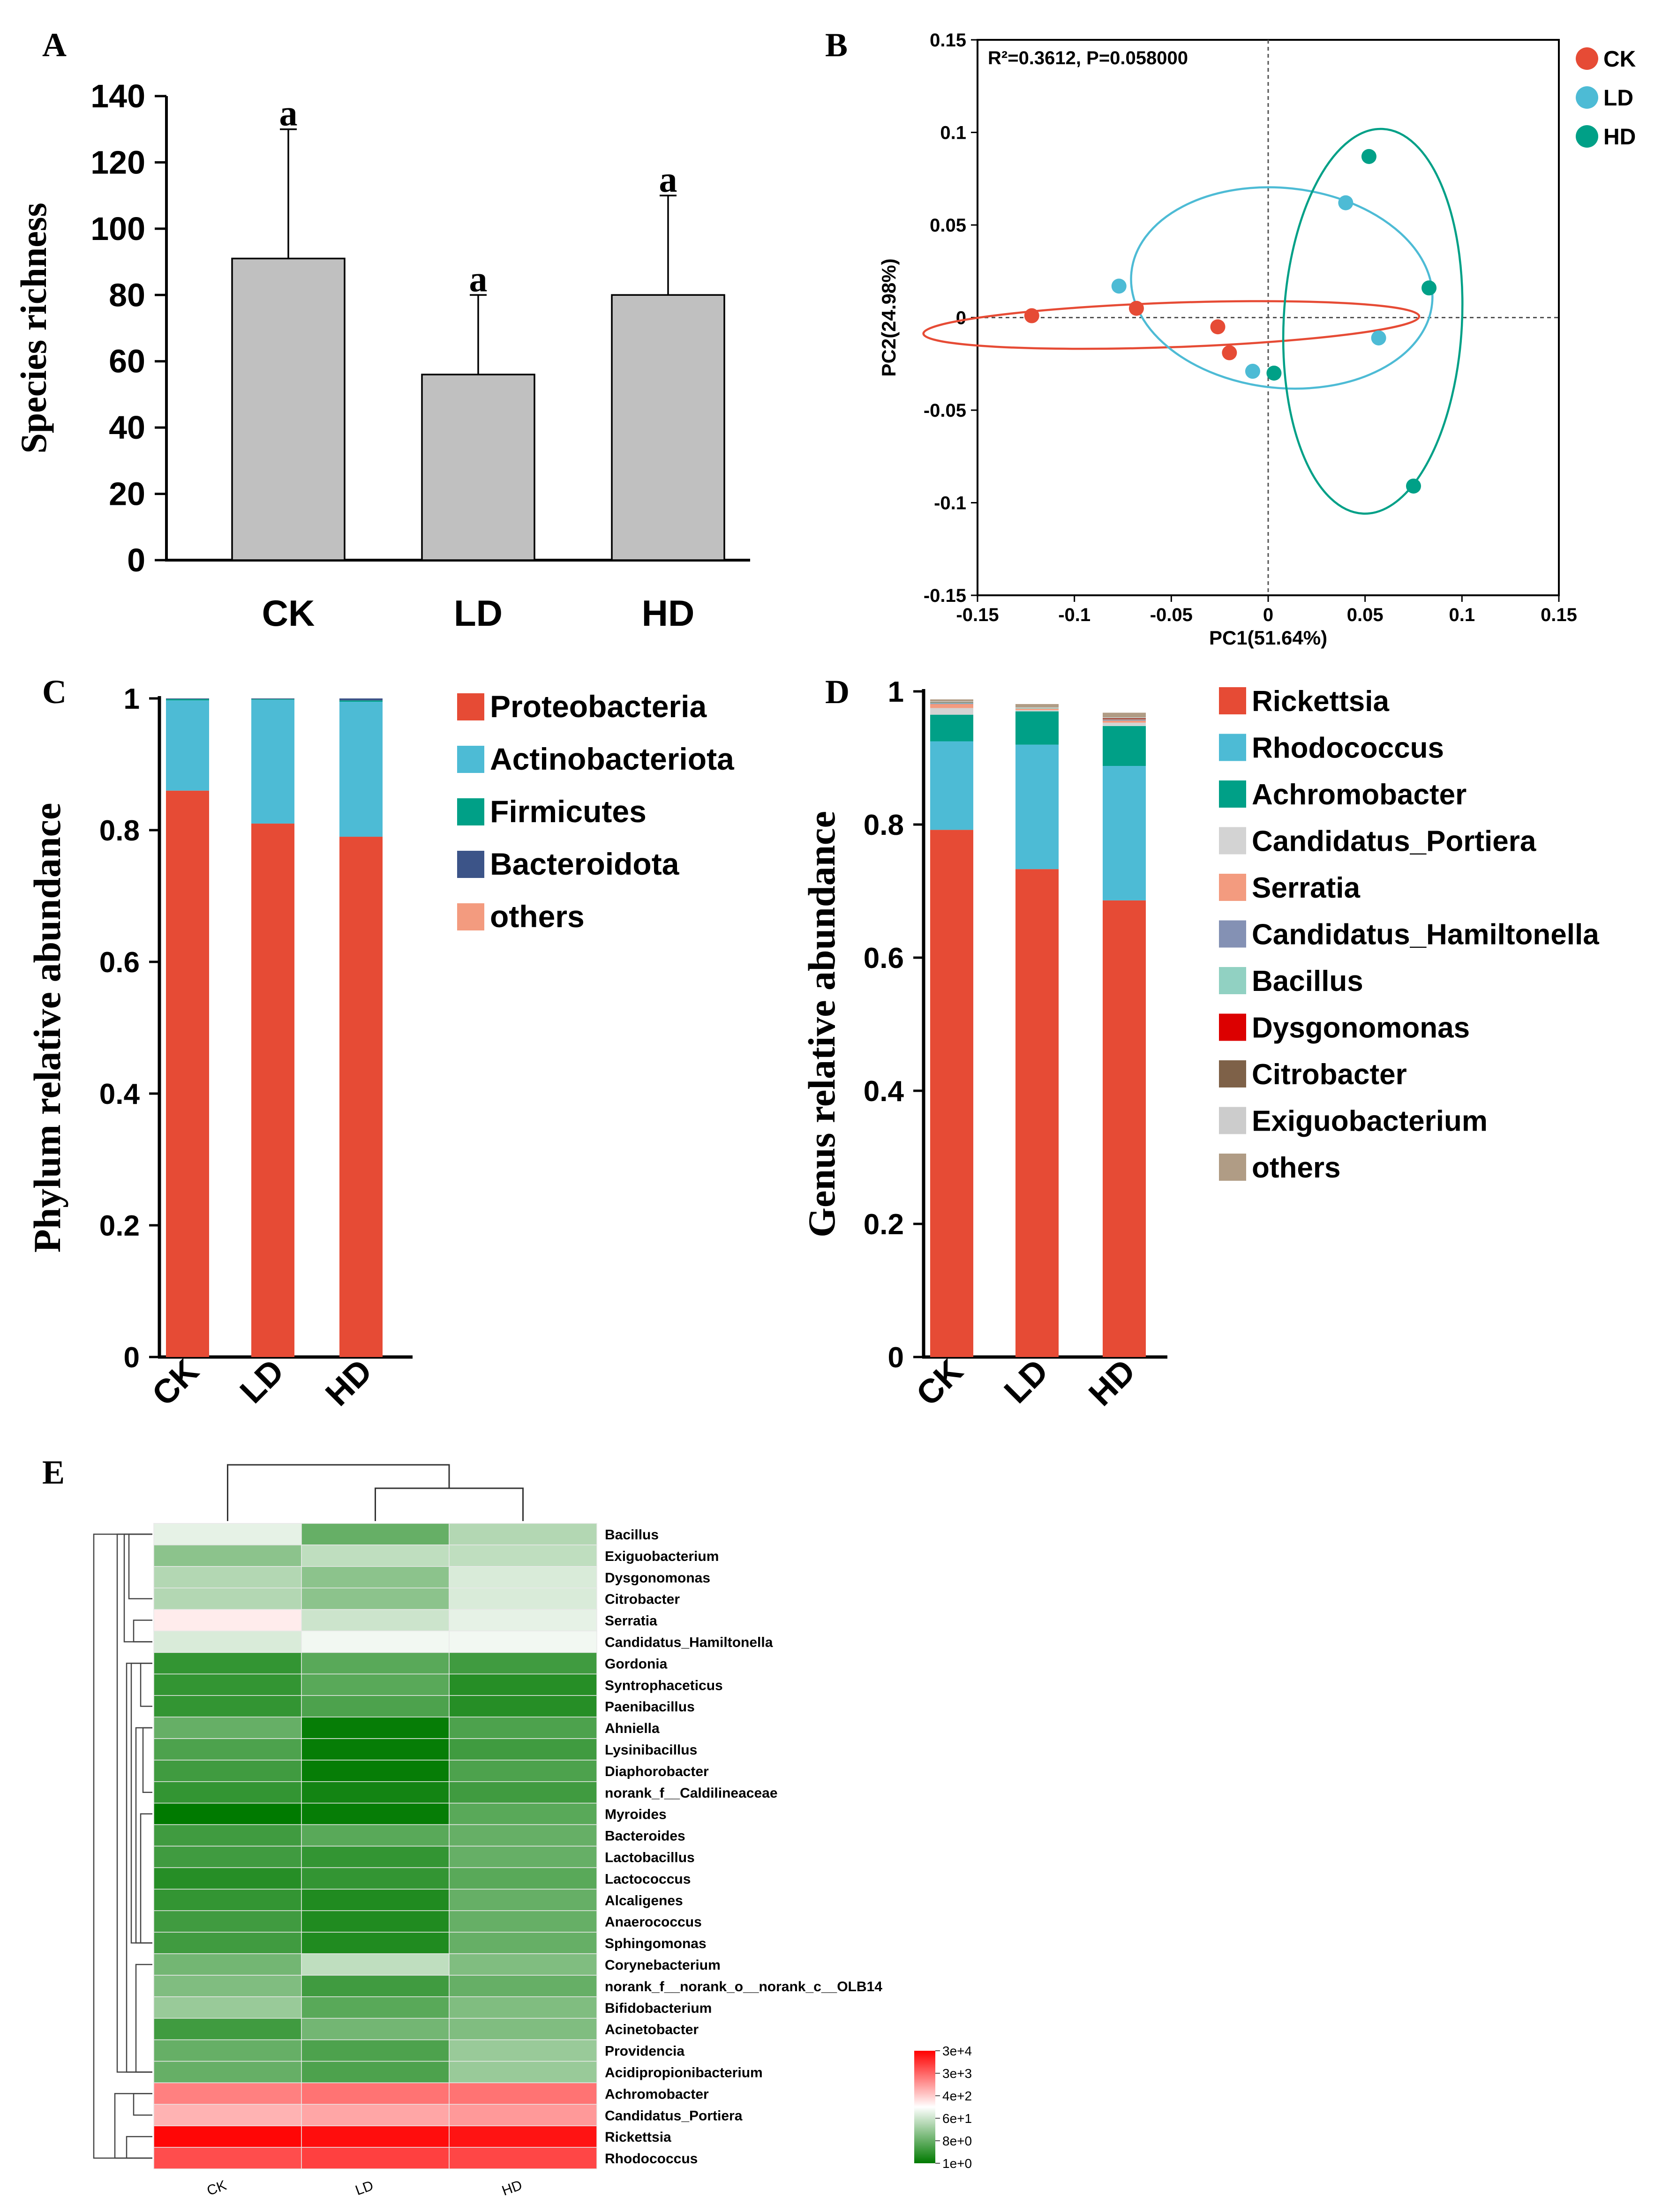 This screenshot has width=1662, height=2212. What do you see at coordinates (375, 1598) in the screenshot?
I see `e-heatmap-cell-Citrobacter-LD` at bounding box center [375, 1598].